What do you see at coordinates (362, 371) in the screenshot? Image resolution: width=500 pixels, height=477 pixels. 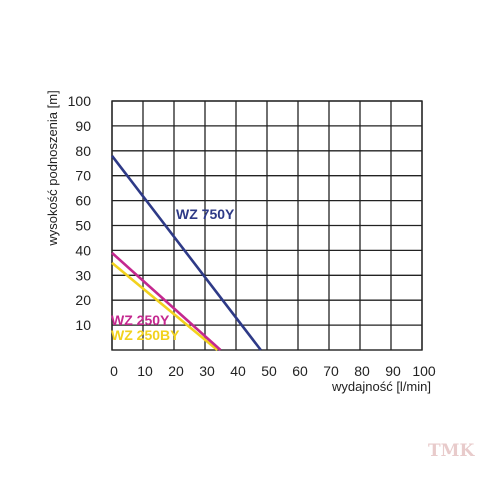 I see `x-tick-label: 80` at bounding box center [362, 371].